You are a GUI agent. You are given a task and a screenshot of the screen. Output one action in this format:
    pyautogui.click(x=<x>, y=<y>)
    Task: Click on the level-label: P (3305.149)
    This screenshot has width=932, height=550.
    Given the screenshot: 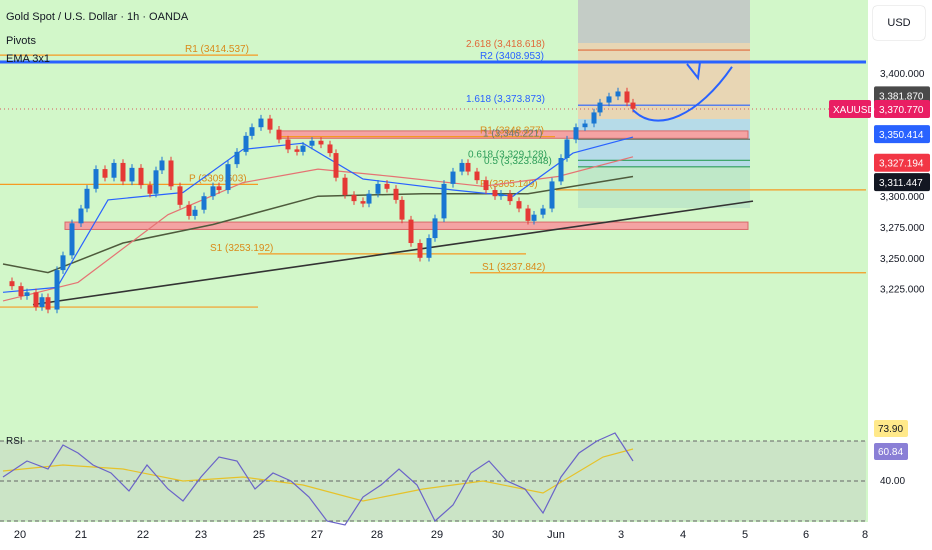 What is the action you would take?
    pyautogui.click(x=509, y=184)
    